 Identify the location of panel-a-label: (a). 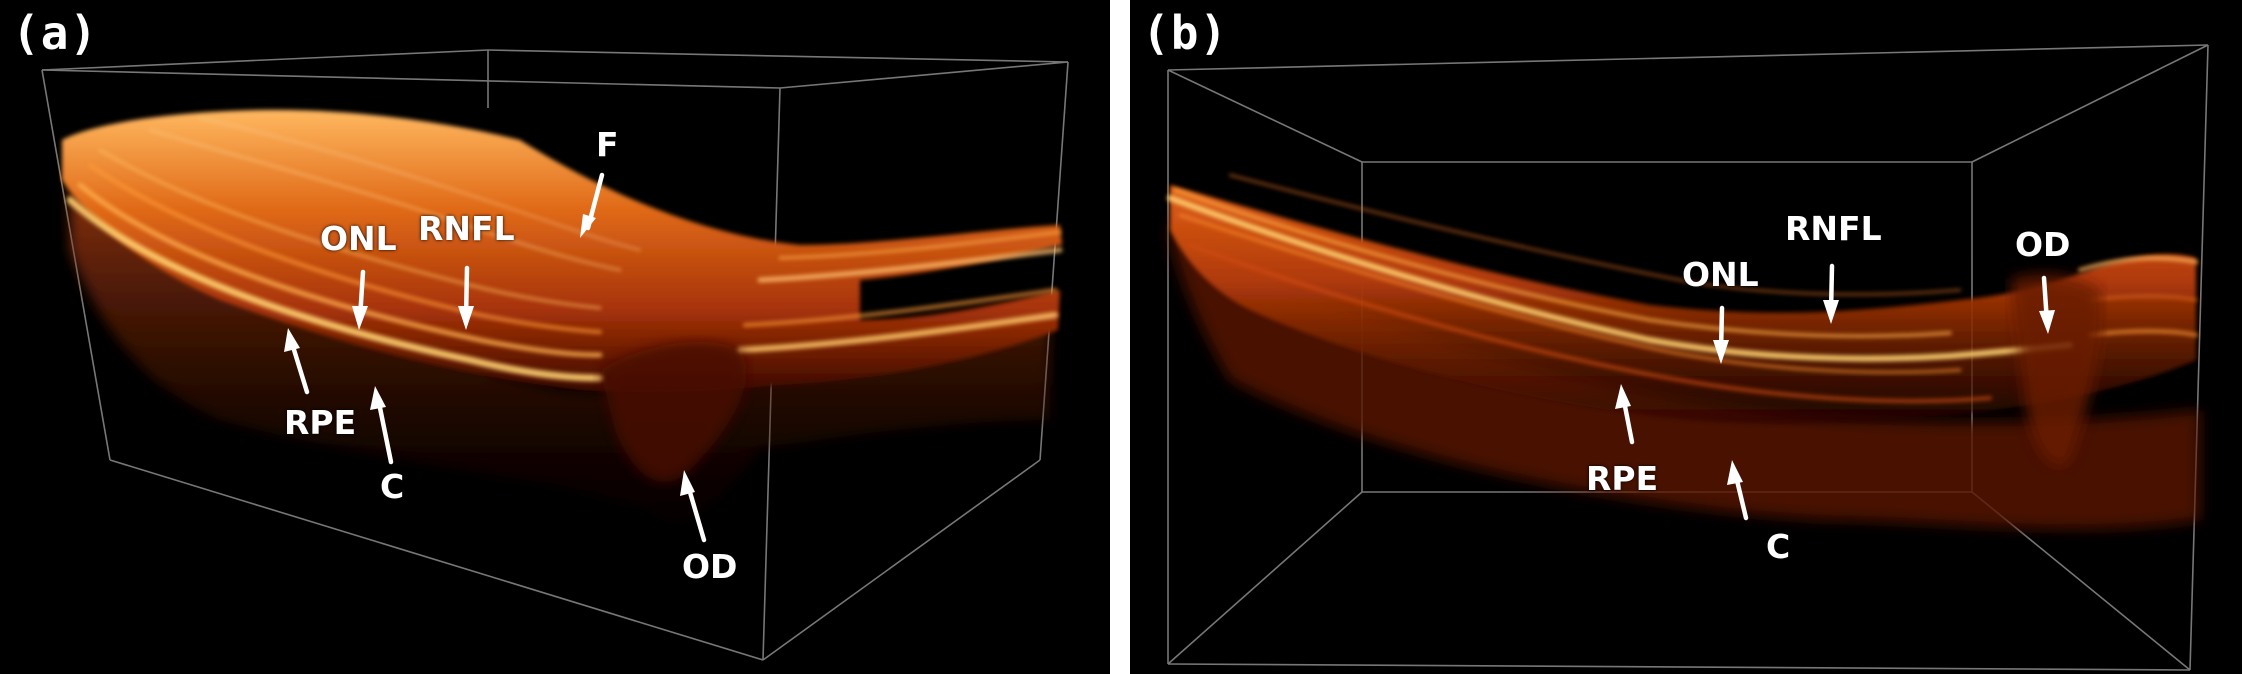
(55, 33).